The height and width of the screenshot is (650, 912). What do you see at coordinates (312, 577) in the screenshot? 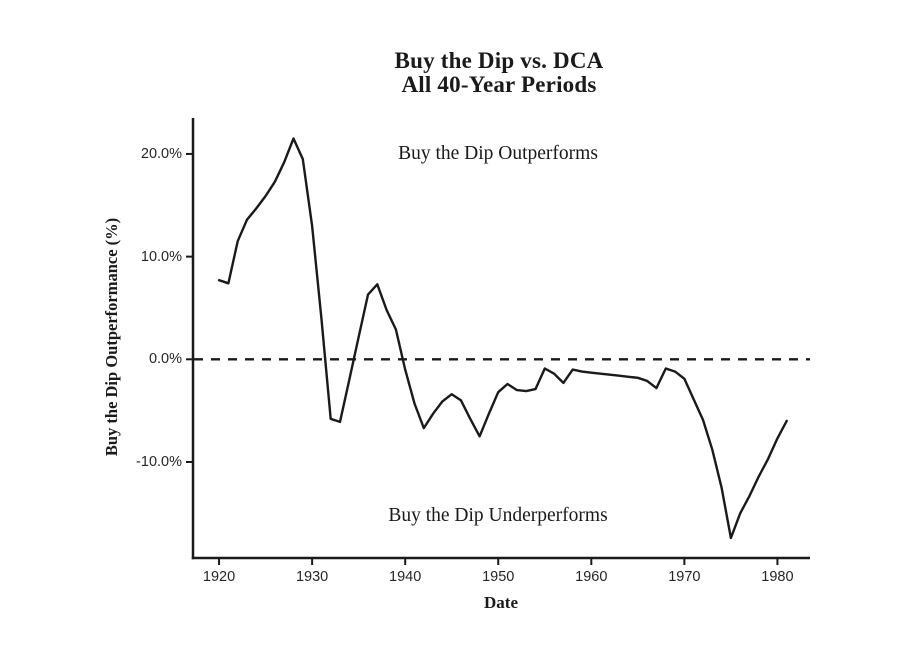
I see `x-tick-label: 1930` at bounding box center [312, 577].